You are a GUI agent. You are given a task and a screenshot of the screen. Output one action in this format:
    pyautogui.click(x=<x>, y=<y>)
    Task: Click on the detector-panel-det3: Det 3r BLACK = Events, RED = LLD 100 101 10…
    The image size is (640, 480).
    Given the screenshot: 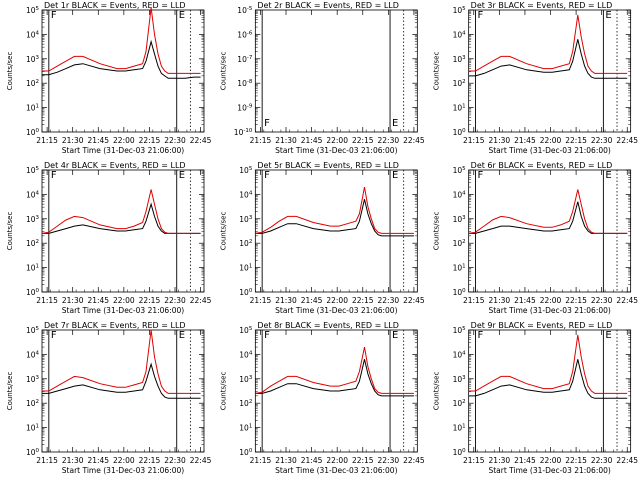 What is the action you would take?
    pyautogui.click(x=536, y=78)
    